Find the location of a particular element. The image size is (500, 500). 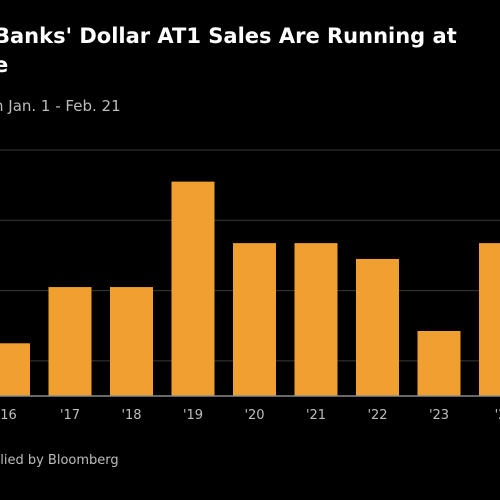

x-tick-label: '20 is located at coordinates (254, 415).